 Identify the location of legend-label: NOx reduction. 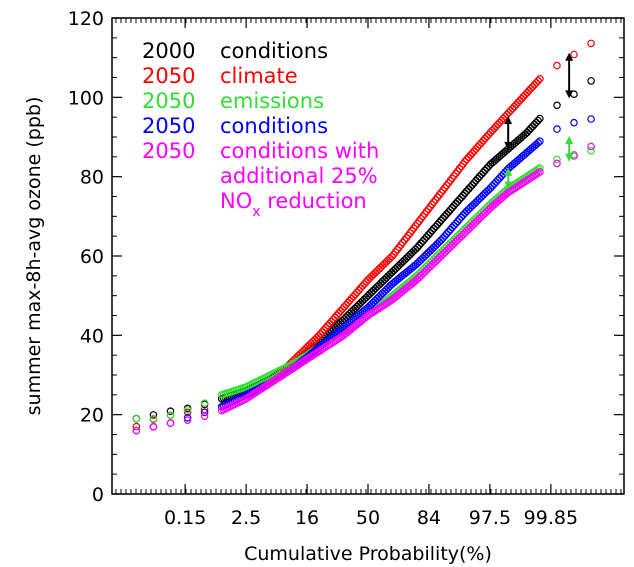
(293, 204).